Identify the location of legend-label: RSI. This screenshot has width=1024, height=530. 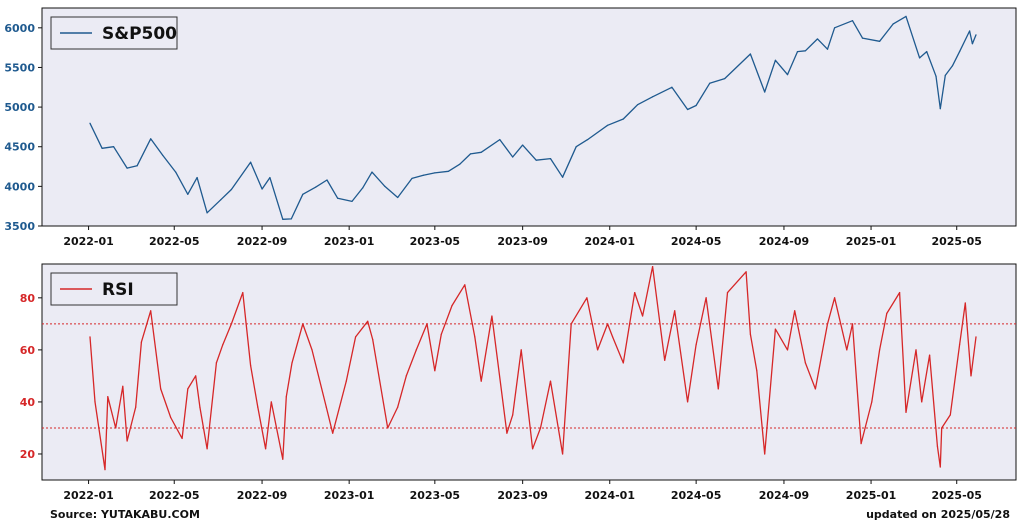
(118, 290).